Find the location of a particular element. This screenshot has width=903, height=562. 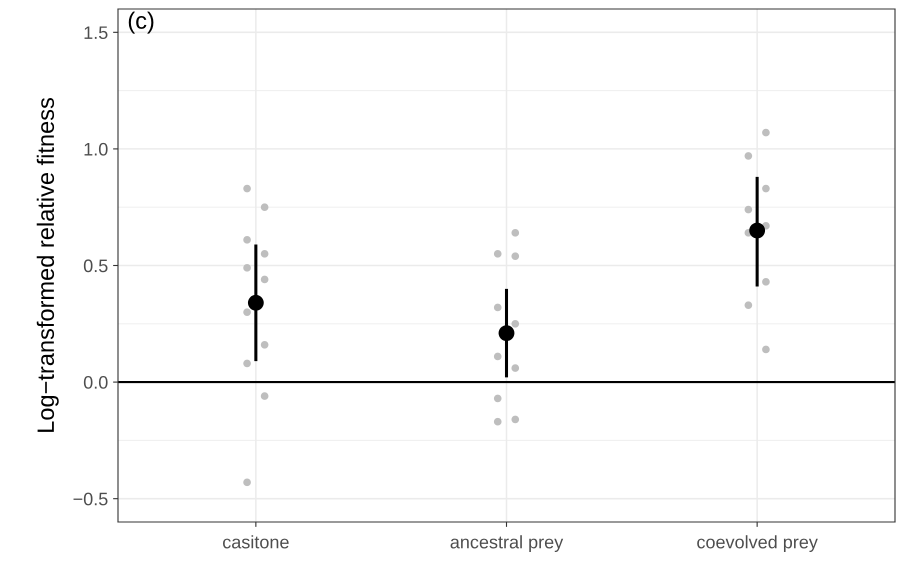

annotation: (c) is located at coordinates (141, 23).